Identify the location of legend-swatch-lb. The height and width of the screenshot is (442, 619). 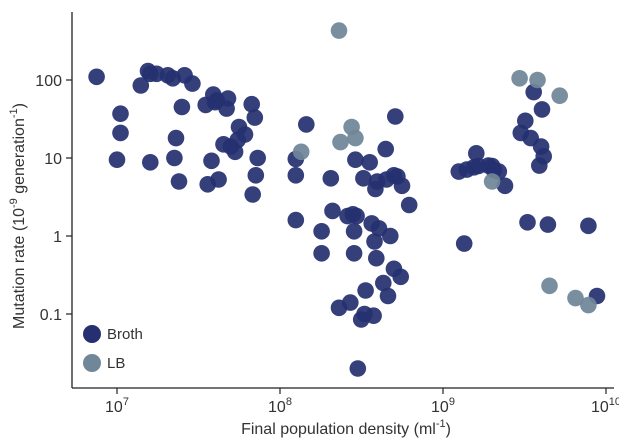
(92, 363).